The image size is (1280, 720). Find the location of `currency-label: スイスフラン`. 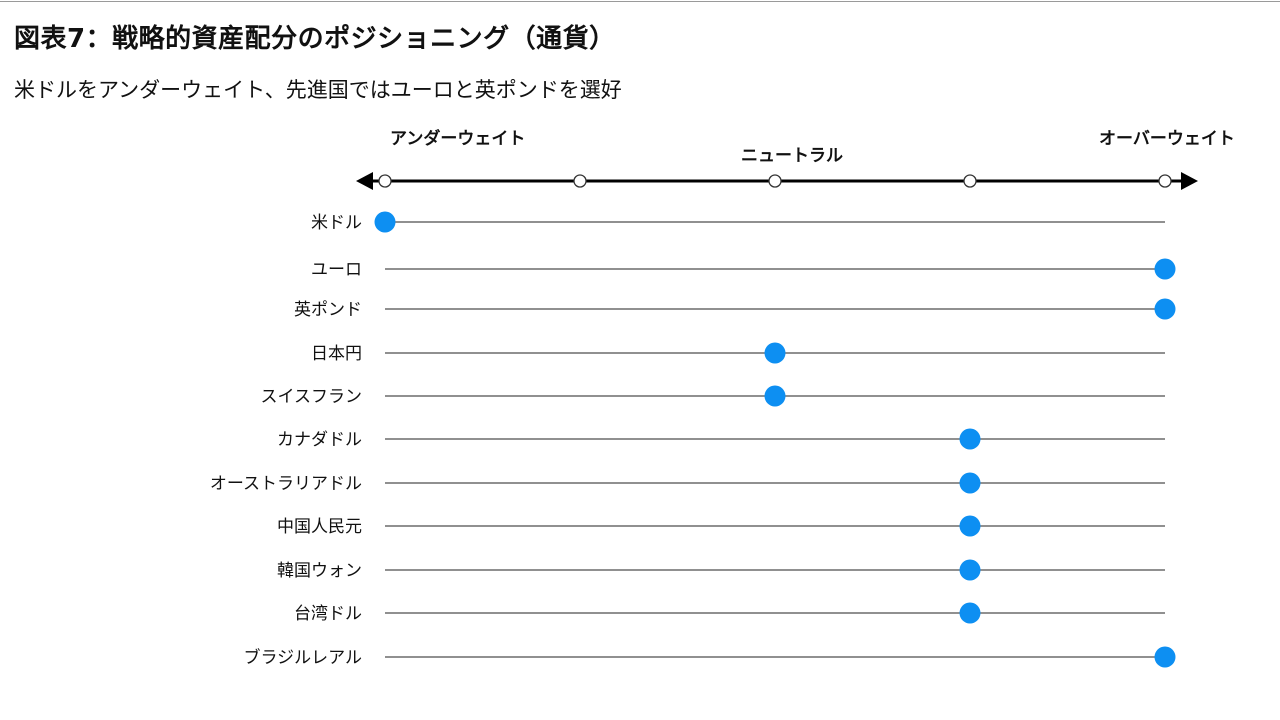

currency-label: スイスフラン is located at coordinates (312, 397).